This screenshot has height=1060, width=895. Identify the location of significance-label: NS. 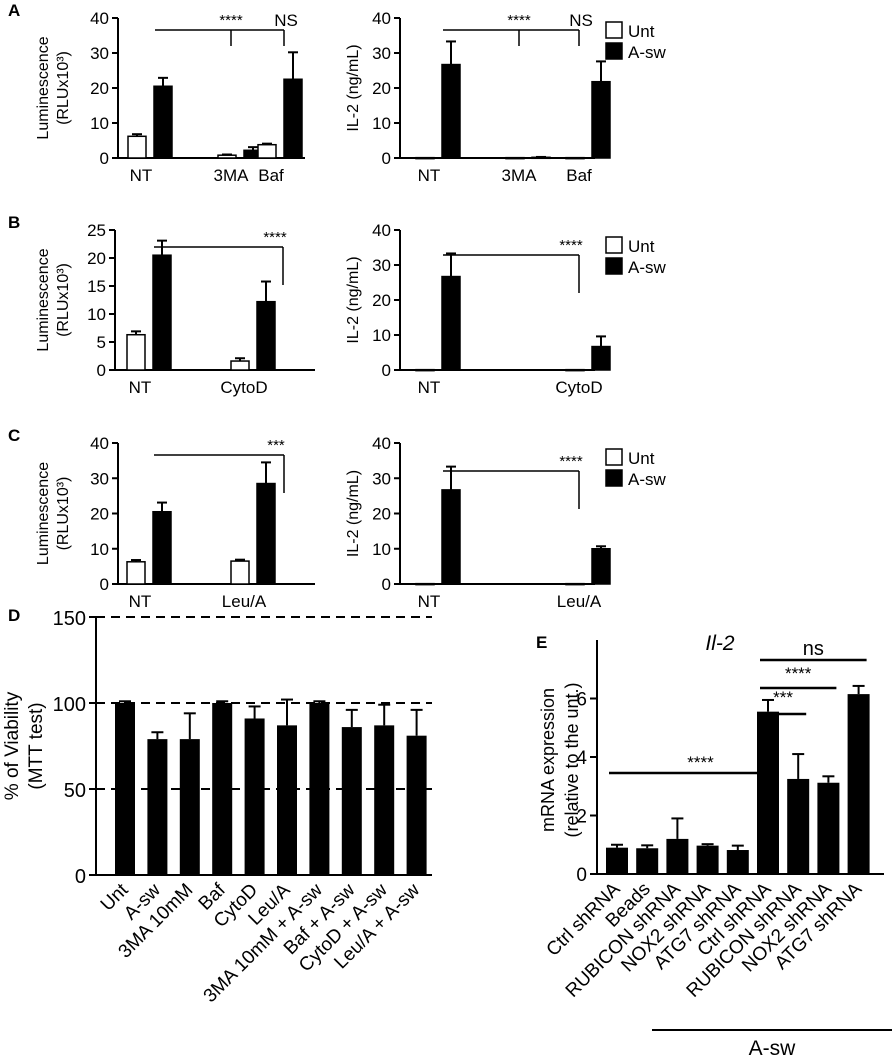
(286, 20).